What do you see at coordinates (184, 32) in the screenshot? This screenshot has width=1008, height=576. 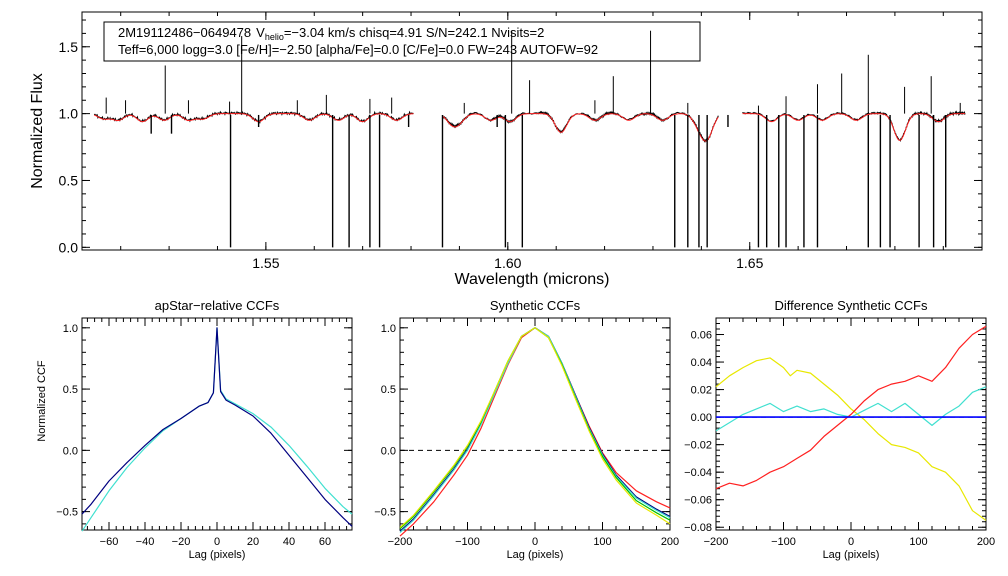 I see `header-star-id: 2M19112486−0649478` at bounding box center [184, 32].